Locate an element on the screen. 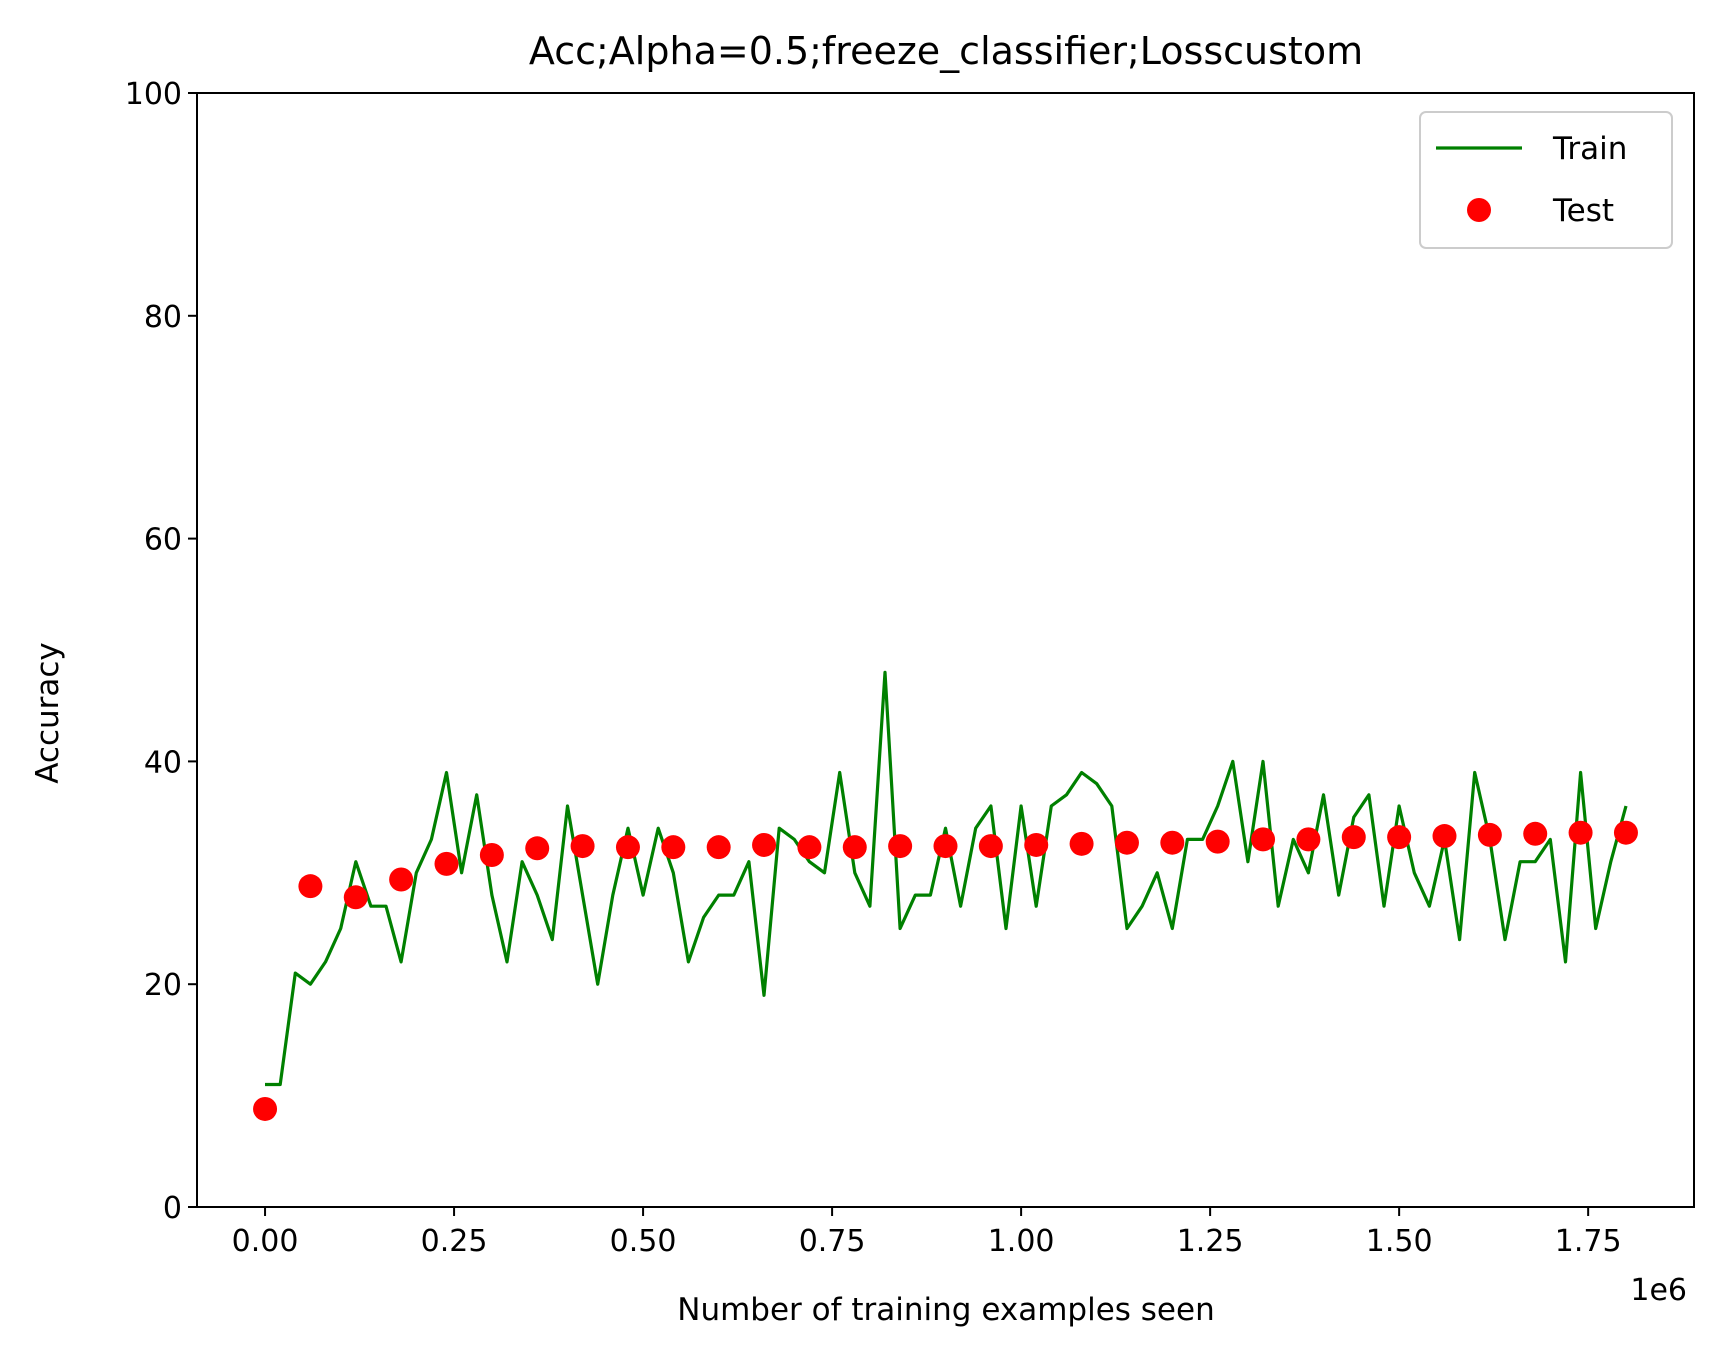 This screenshot has width=1713, height=1357. x-tick-label: 1.25 is located at coordinates (1210, 1241).